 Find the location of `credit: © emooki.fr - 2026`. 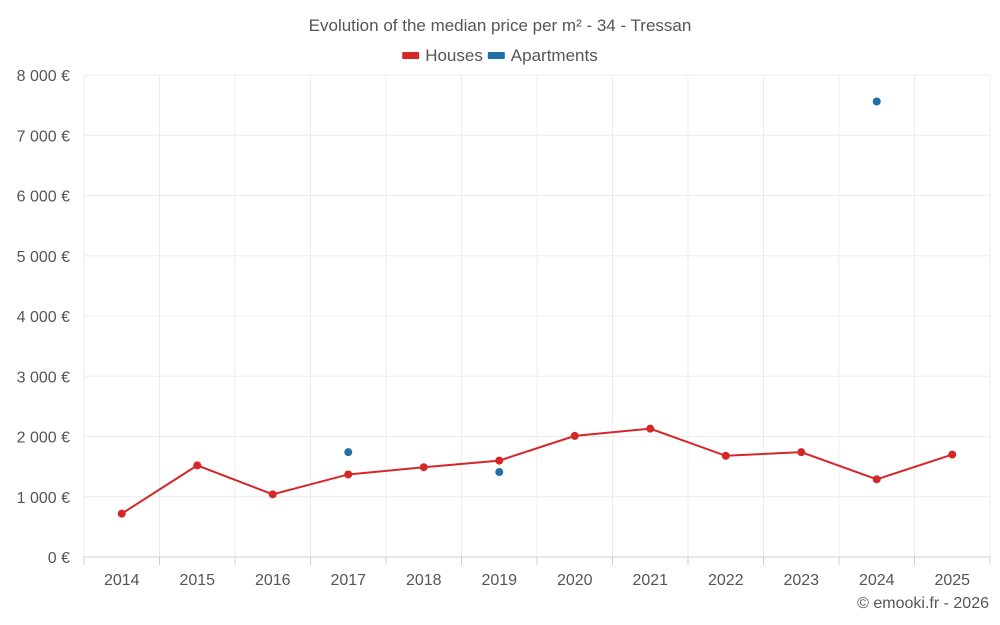

credit: © emooki.fr - 2026 is located at coordinates (923, 603).